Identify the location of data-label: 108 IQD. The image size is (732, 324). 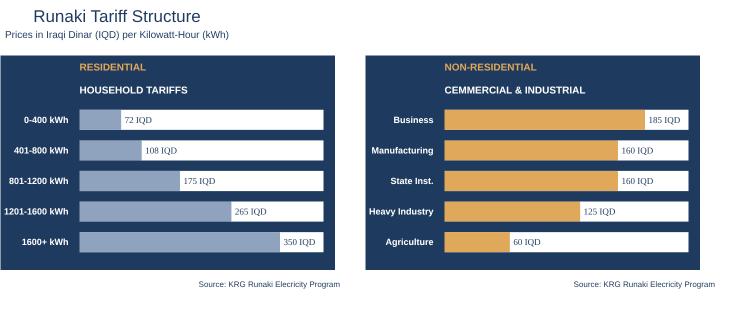
(161, 150).